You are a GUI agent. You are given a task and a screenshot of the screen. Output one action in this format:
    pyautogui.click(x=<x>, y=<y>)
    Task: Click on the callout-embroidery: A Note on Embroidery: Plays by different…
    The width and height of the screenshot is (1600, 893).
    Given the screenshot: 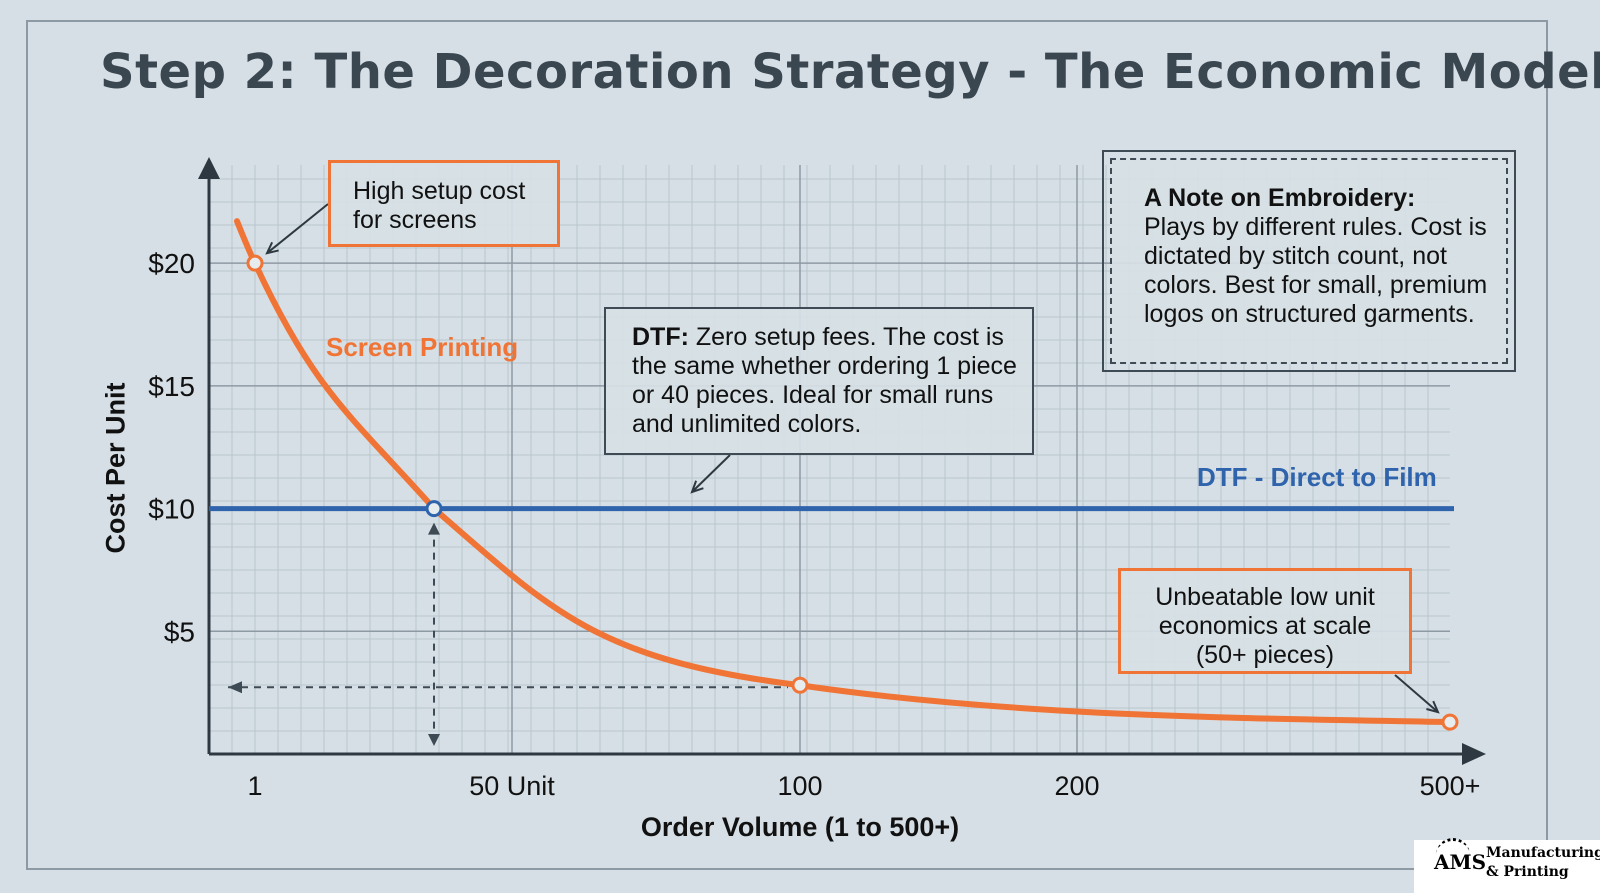 What is the action you would take?
    pyautogui.click(x=1309, y=261)
    